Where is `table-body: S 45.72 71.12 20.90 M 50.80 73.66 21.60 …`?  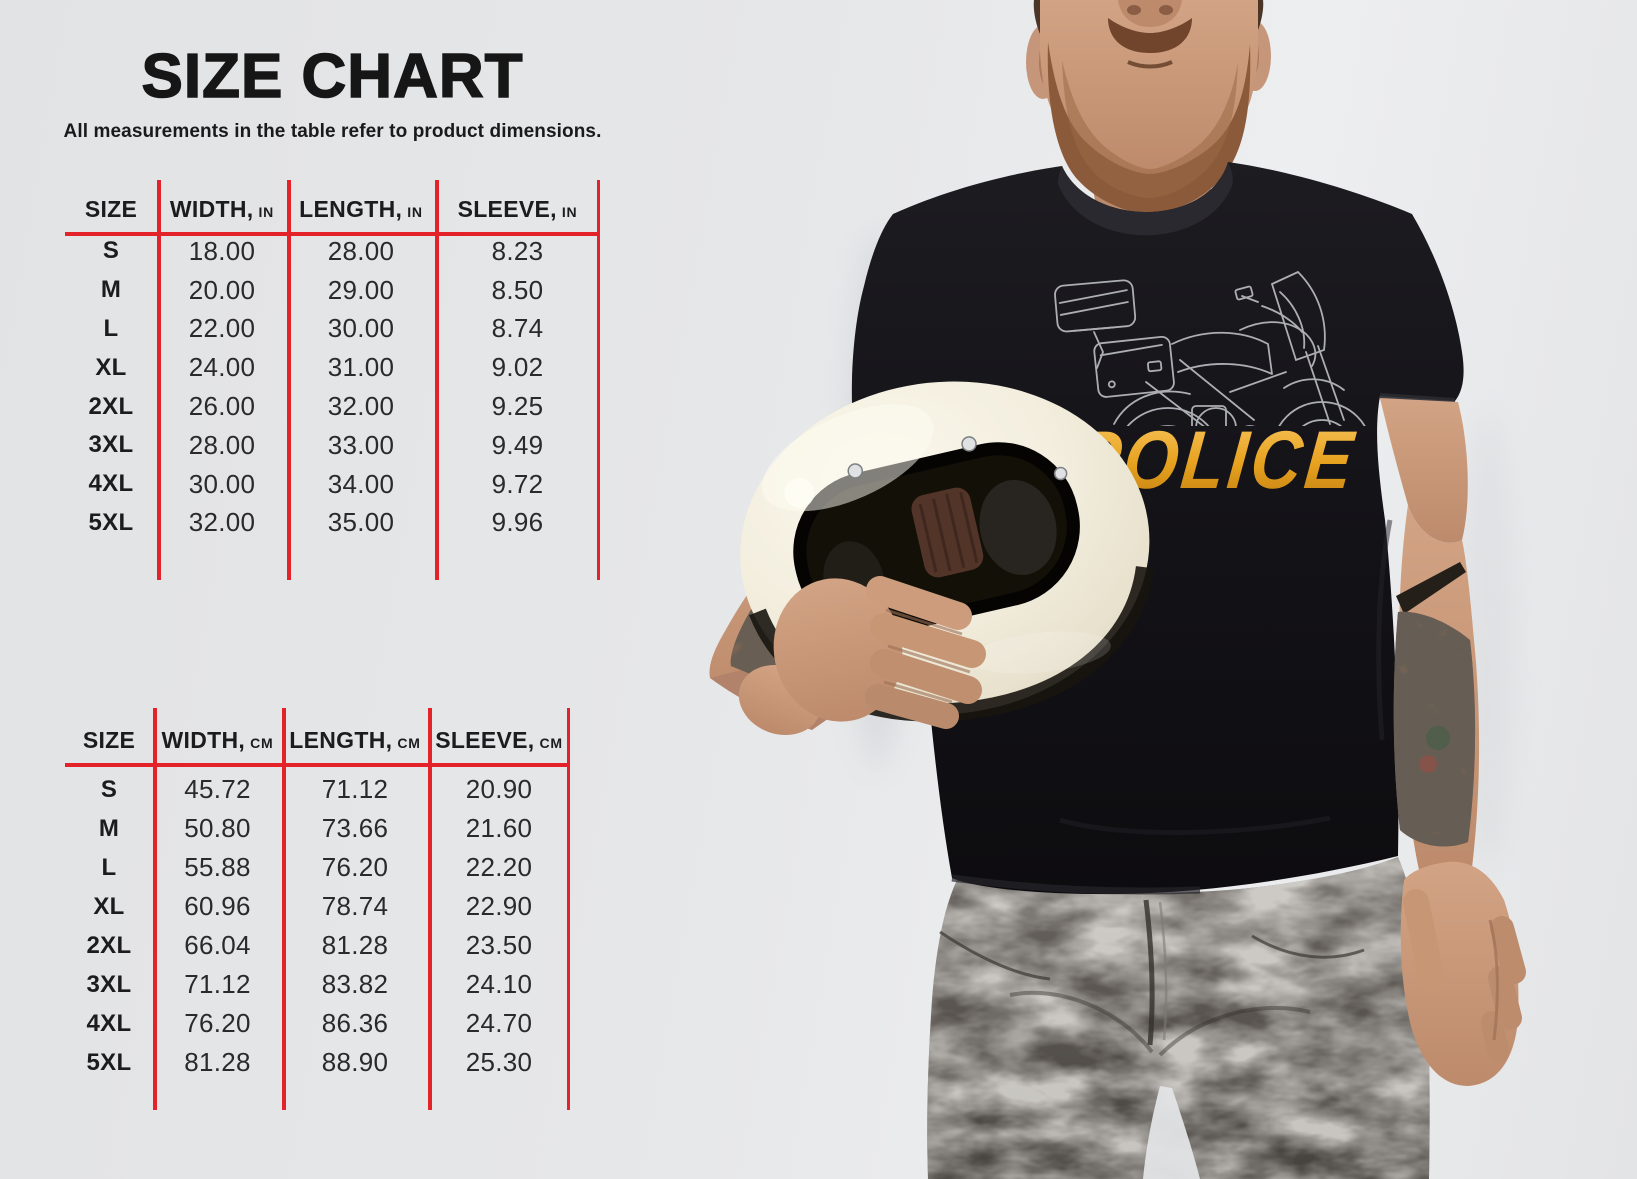
table-body: S 45.72 71.12 20.90 M 50.80 73.66 21.60 … is located at coordinates (317, 926).